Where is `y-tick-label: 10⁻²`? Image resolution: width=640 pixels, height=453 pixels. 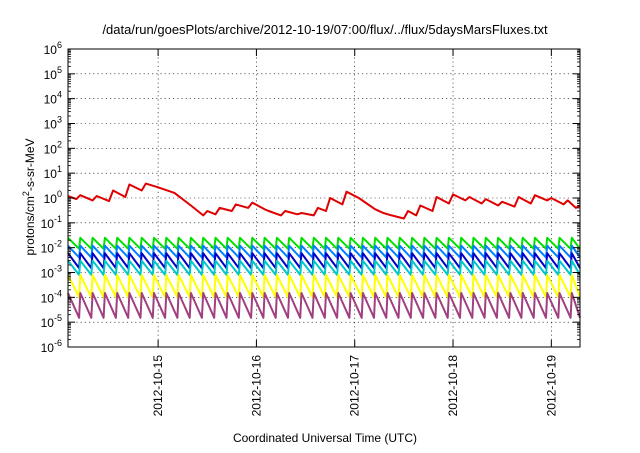 y-tick-label: 10⁻² is located at coordinates (51, 247).